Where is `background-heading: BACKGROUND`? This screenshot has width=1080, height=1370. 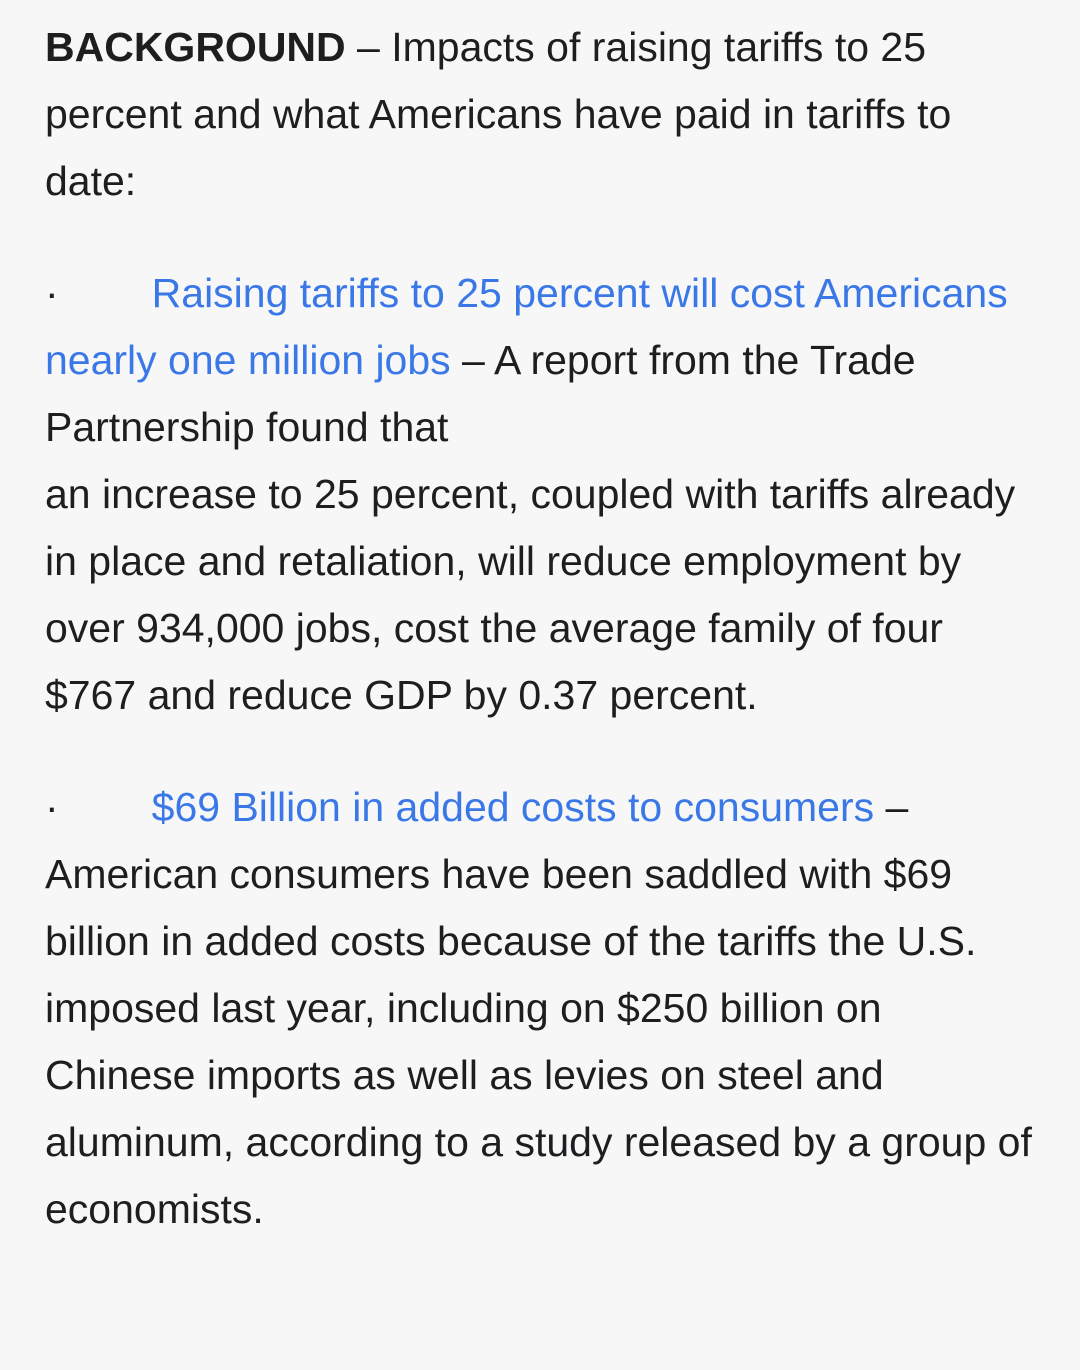
background-heading: BACKGROUND is located at coordinates (195, 47).